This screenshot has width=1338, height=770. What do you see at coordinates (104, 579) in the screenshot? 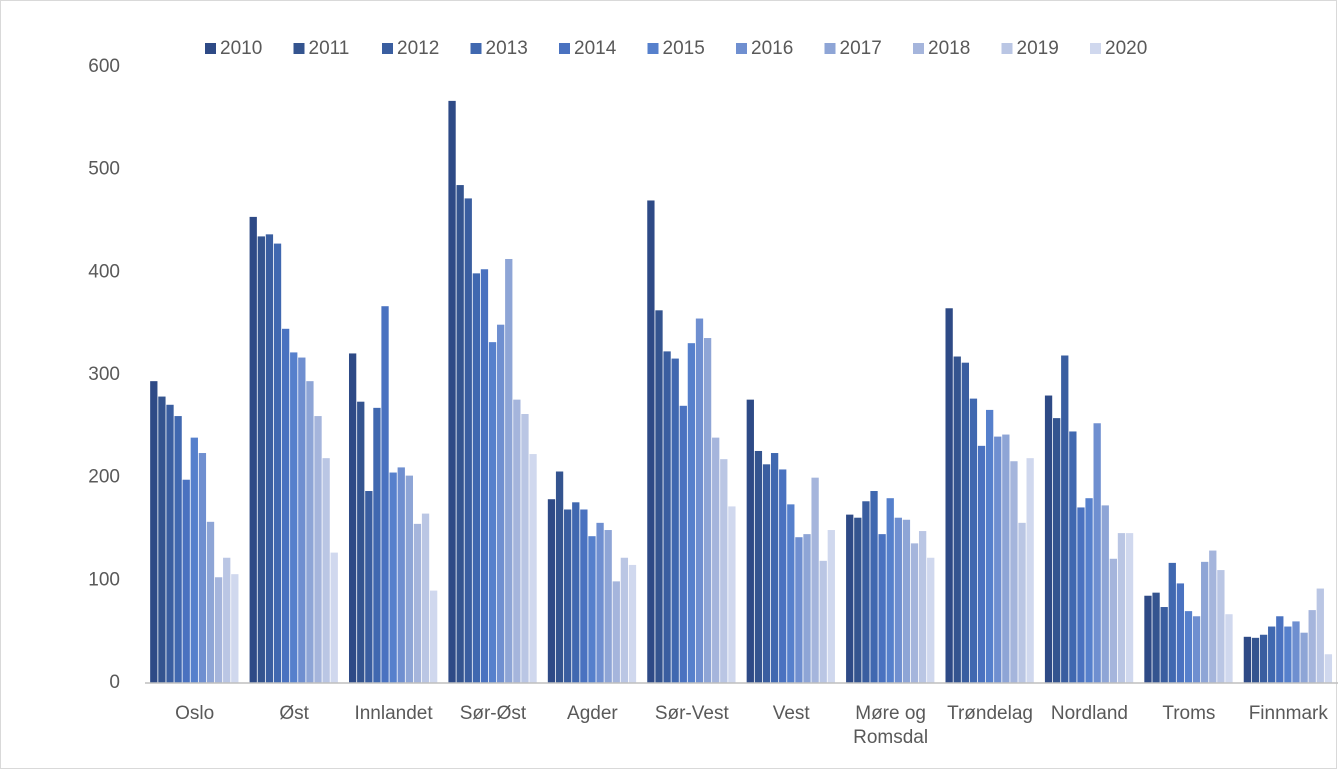
I see `y-tick-label: 100` at bounding box center [104, 579].